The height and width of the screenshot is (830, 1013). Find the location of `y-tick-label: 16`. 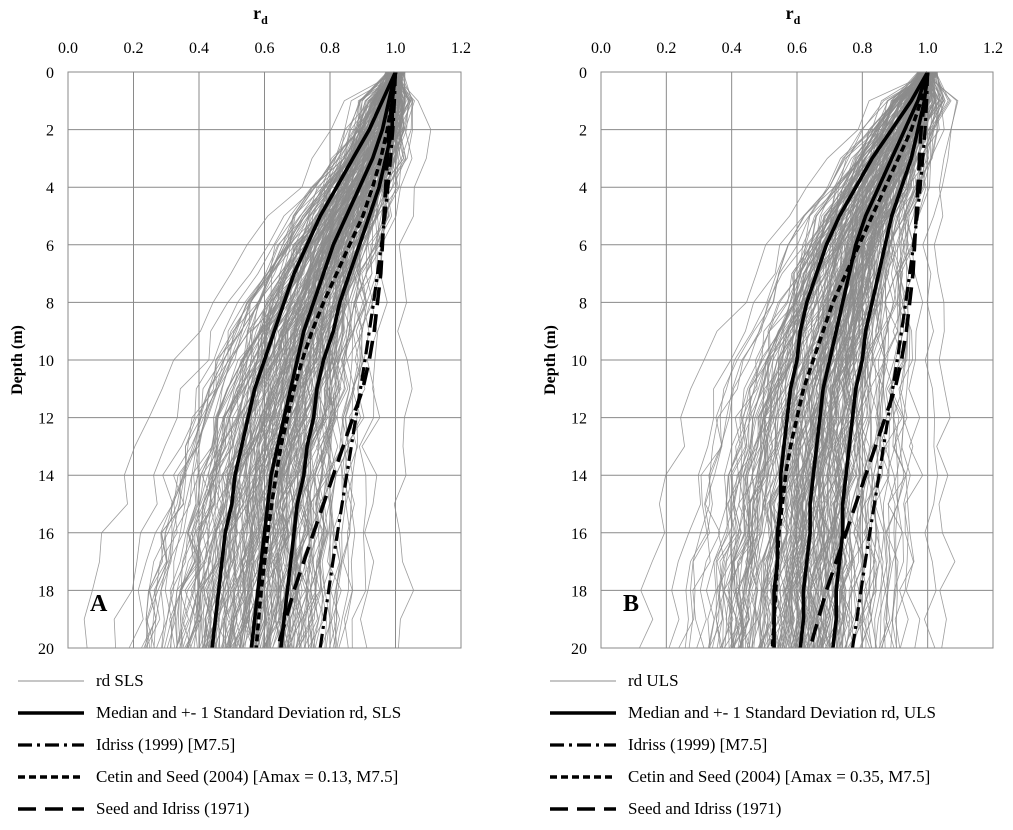

y-tick-label: 16 is located at coordinates (46, 534).